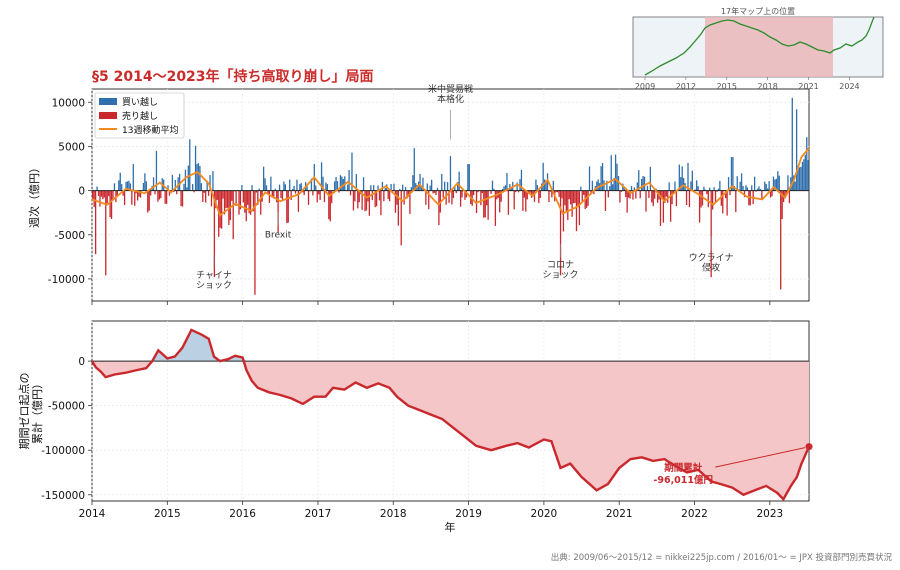 The height and width of the screenshot is (570, 900). I want to click on inset-x-ticks: 2009 2012 2015 2018 2021 2024, so click(747, 84).